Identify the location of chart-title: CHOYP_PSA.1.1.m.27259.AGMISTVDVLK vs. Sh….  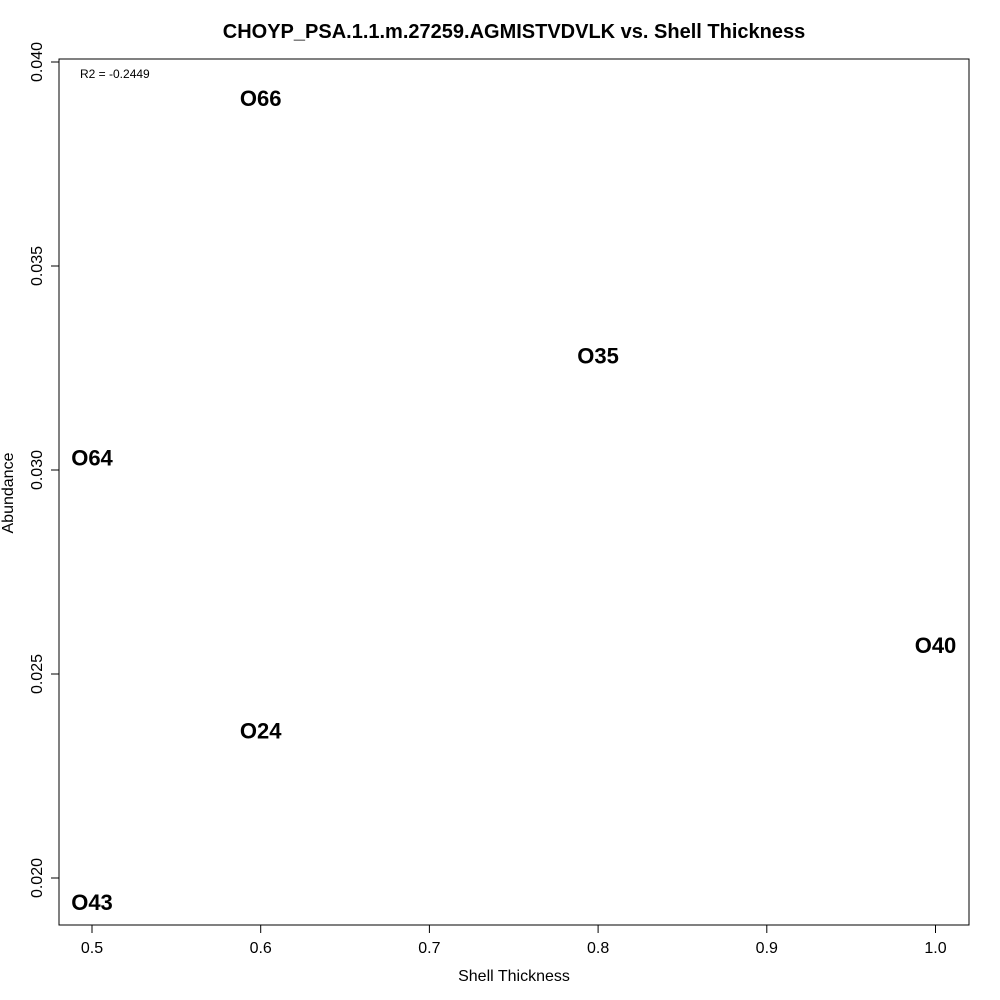
(514, 32).